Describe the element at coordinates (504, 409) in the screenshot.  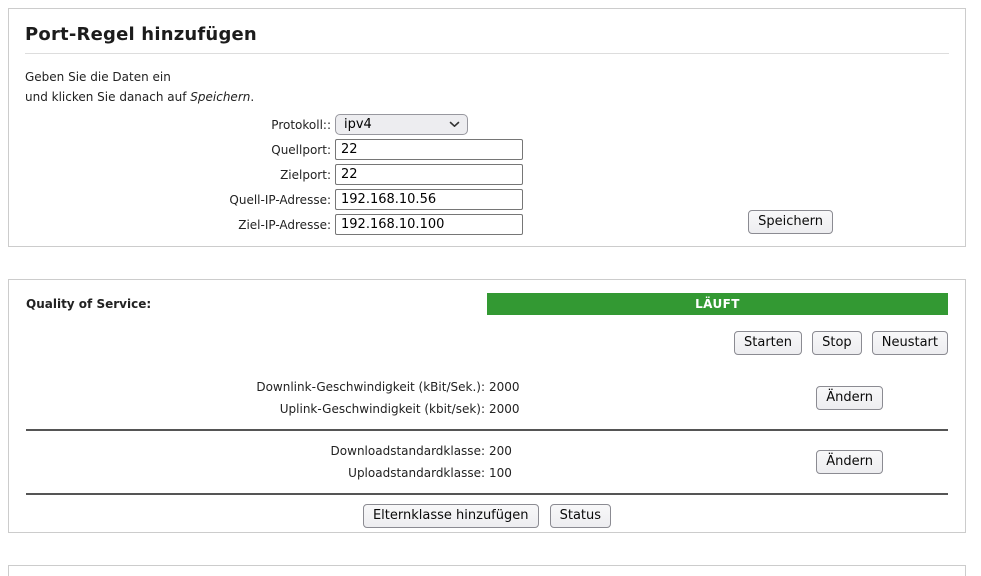
I see `uplink-value: 2000` at that location.